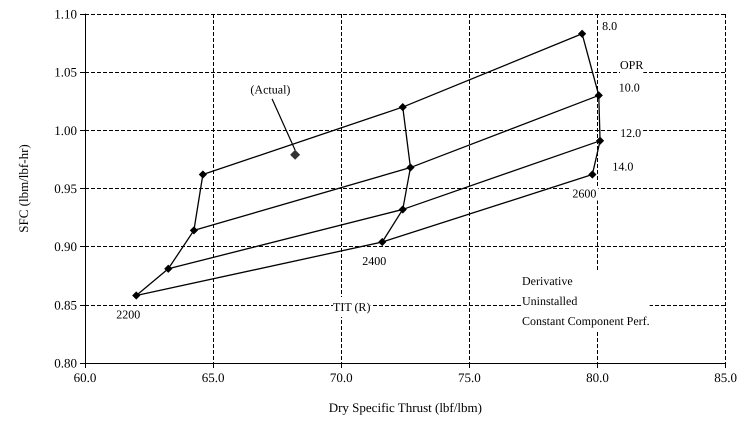 This screenshot has width=740, height=432. I want to click on x-tick-label: 65.0, so click(213, 377).